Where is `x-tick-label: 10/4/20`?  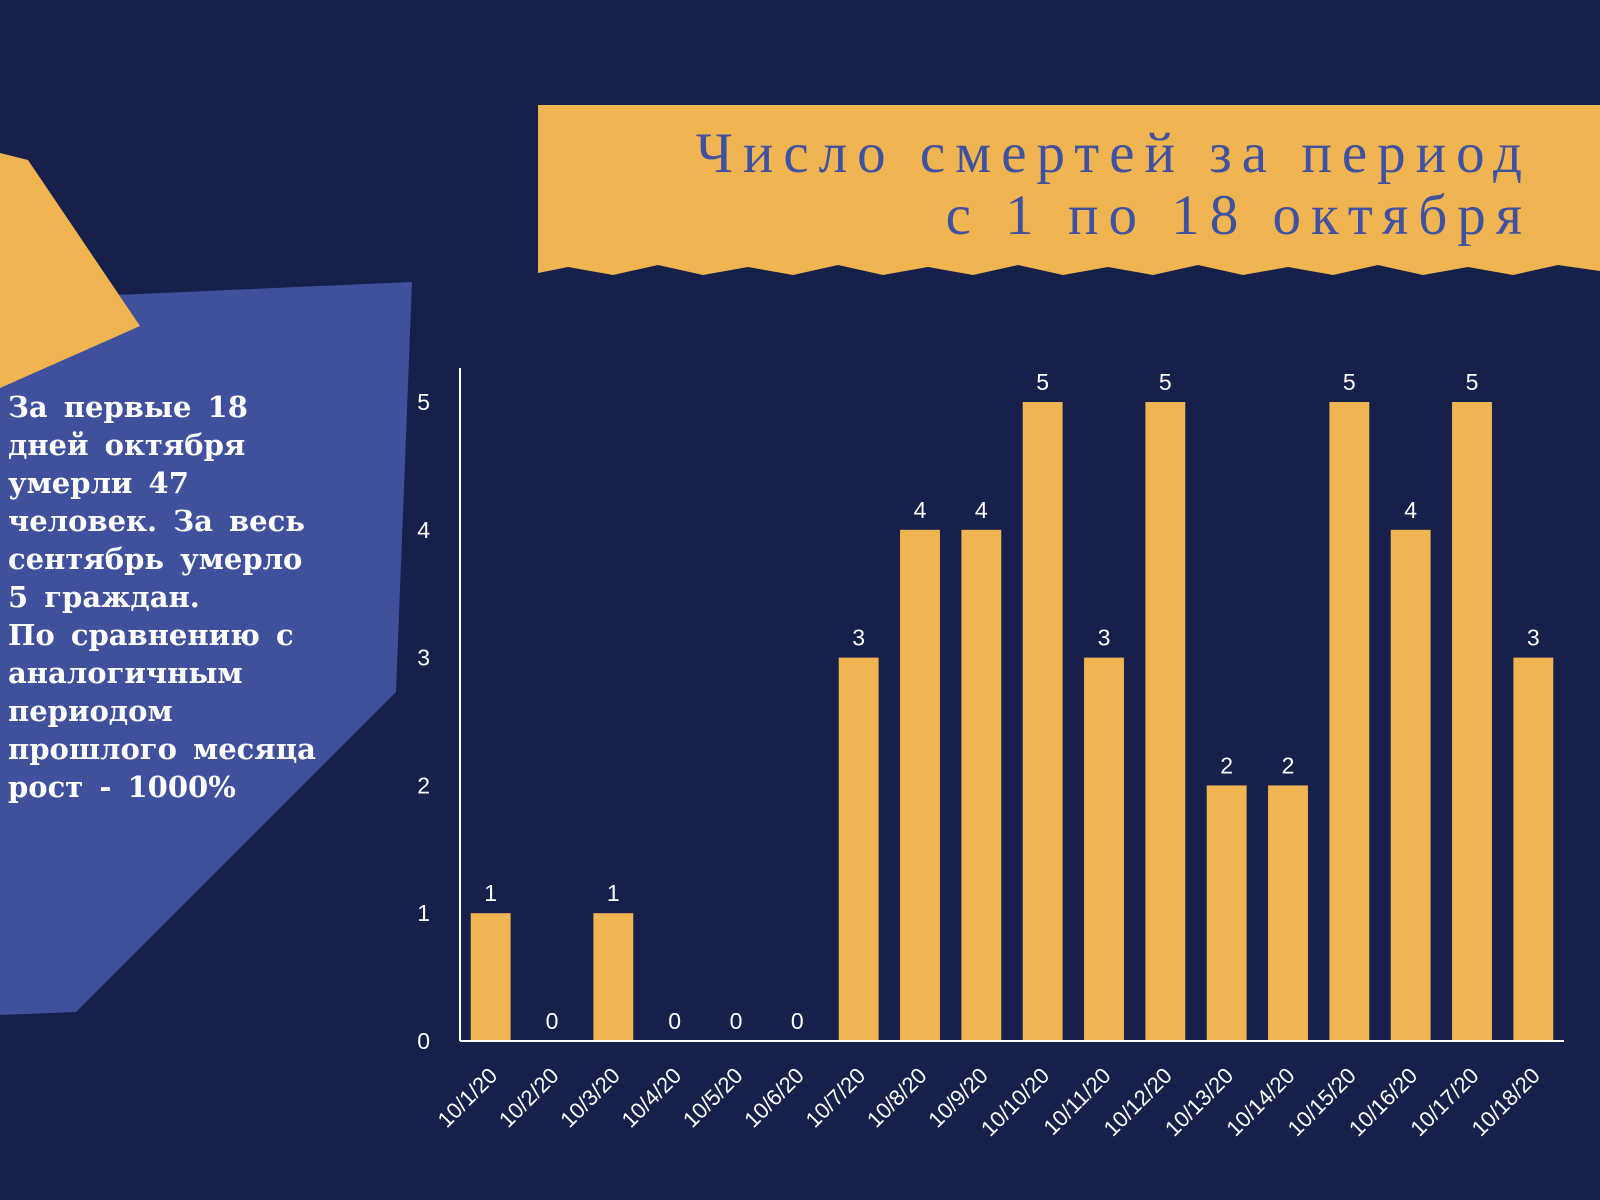
x-tick-label: 10/4/20 is located at coordinates (652, 1098).